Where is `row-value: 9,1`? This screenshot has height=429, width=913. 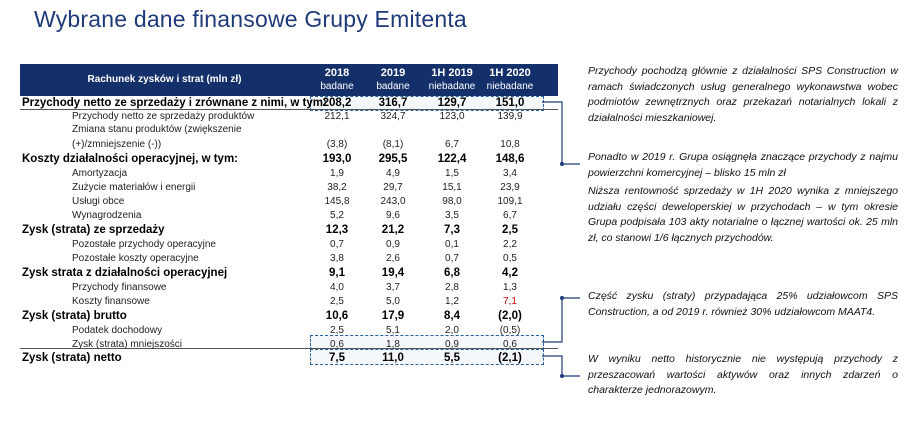
row-value: 9,1 is located at coordinates (337, 273).